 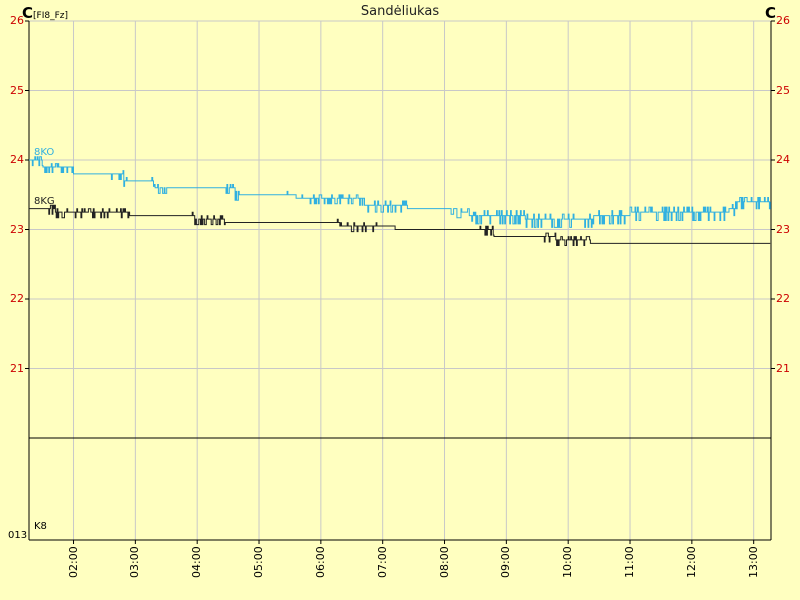 What do you see at coordinates (17, 229) in the screenshot?
I see `y-tick-label-left: 23` at bounding box center [17, 229].